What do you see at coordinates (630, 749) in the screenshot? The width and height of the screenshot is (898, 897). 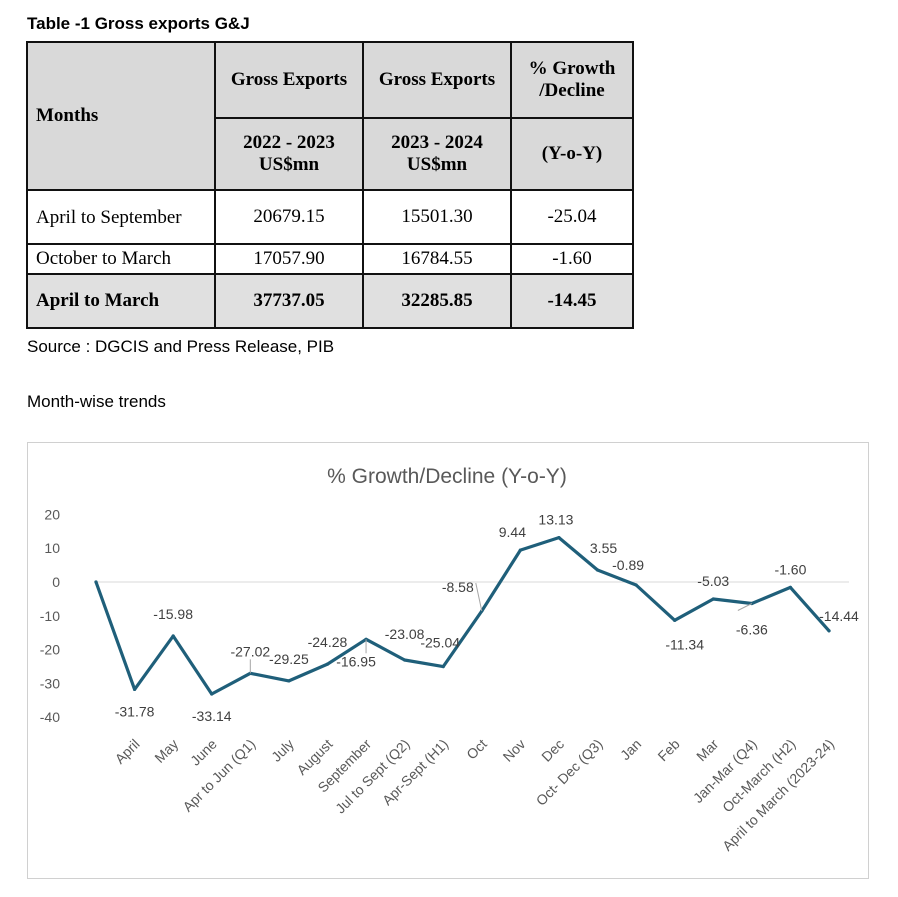 I see `x-tick-label: Jan` at bounding box center [630, 749].